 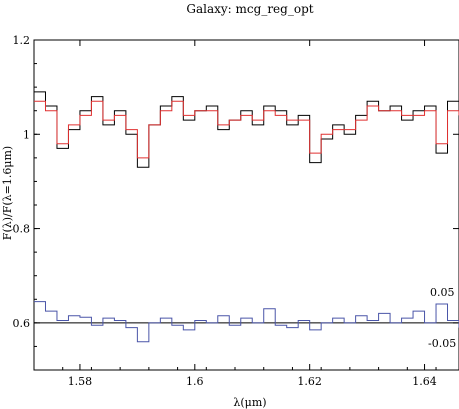 I want to click on residual-lower-label: -0.05, so click(x=442, y=343).